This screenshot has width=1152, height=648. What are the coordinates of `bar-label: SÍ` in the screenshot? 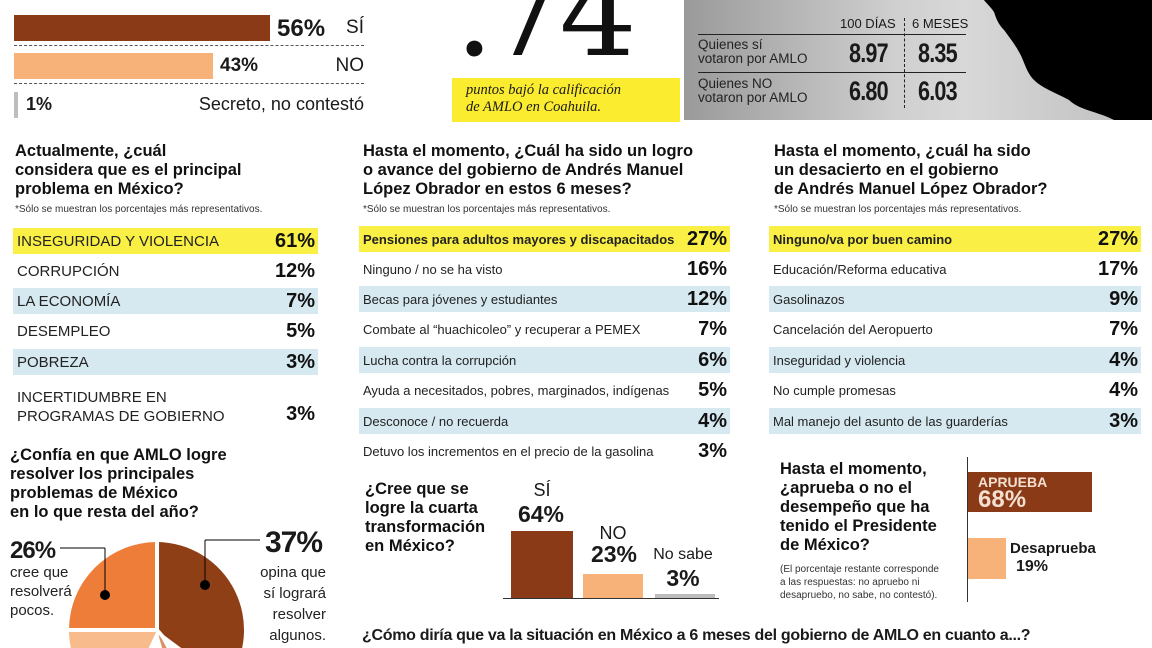 It's located at (542, 490).